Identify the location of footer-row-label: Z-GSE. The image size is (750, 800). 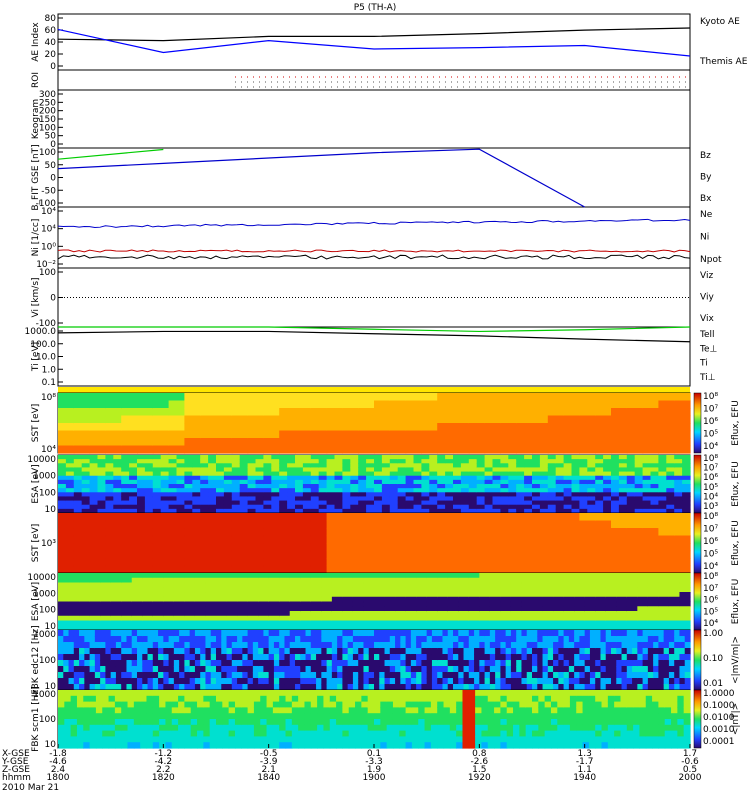
(16, 770).